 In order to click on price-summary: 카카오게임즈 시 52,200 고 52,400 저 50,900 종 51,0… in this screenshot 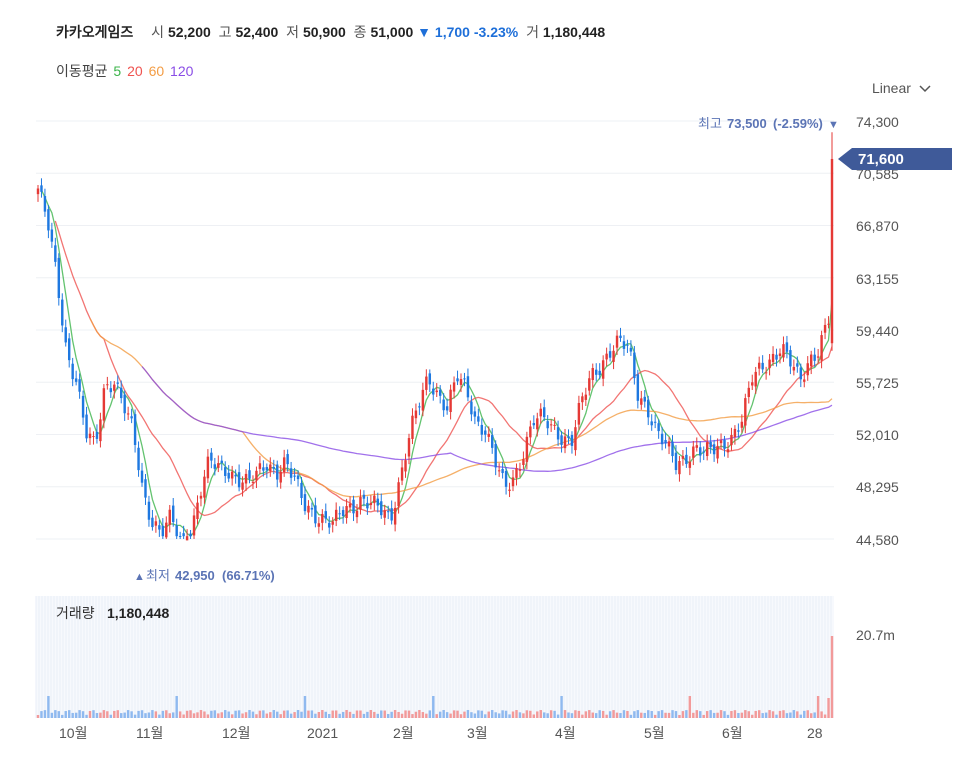, I will do `click(330, 32)`.